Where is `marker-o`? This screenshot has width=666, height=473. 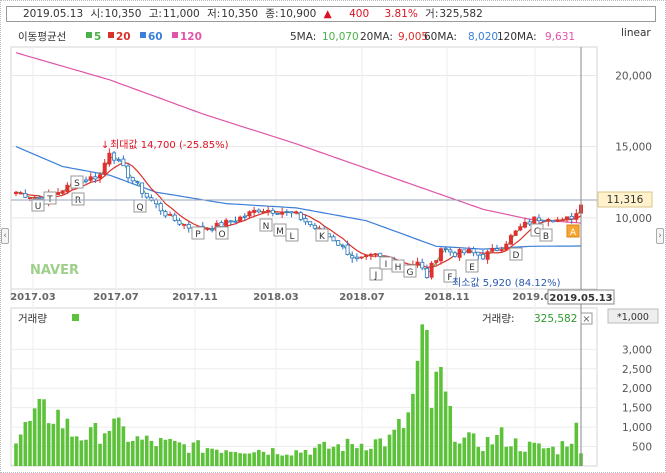 marker-o is located at coordinates (222, 233).